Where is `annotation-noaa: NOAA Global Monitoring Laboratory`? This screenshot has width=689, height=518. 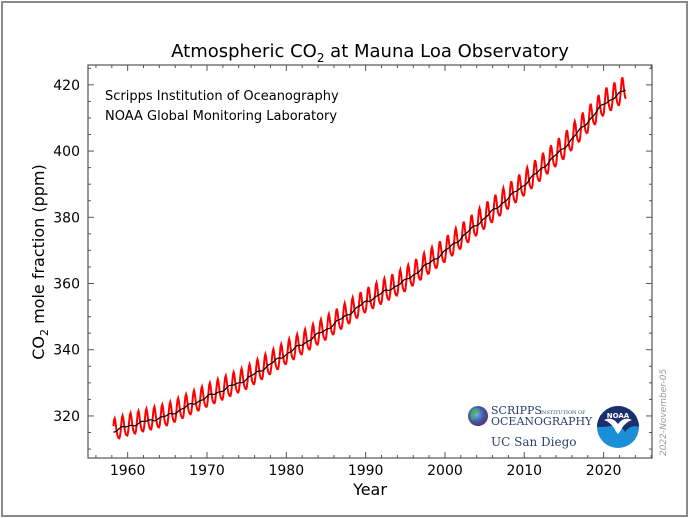
annotation-noaa: NOAA Global Monitoring Laboratory is located at coordinates (221, 116).